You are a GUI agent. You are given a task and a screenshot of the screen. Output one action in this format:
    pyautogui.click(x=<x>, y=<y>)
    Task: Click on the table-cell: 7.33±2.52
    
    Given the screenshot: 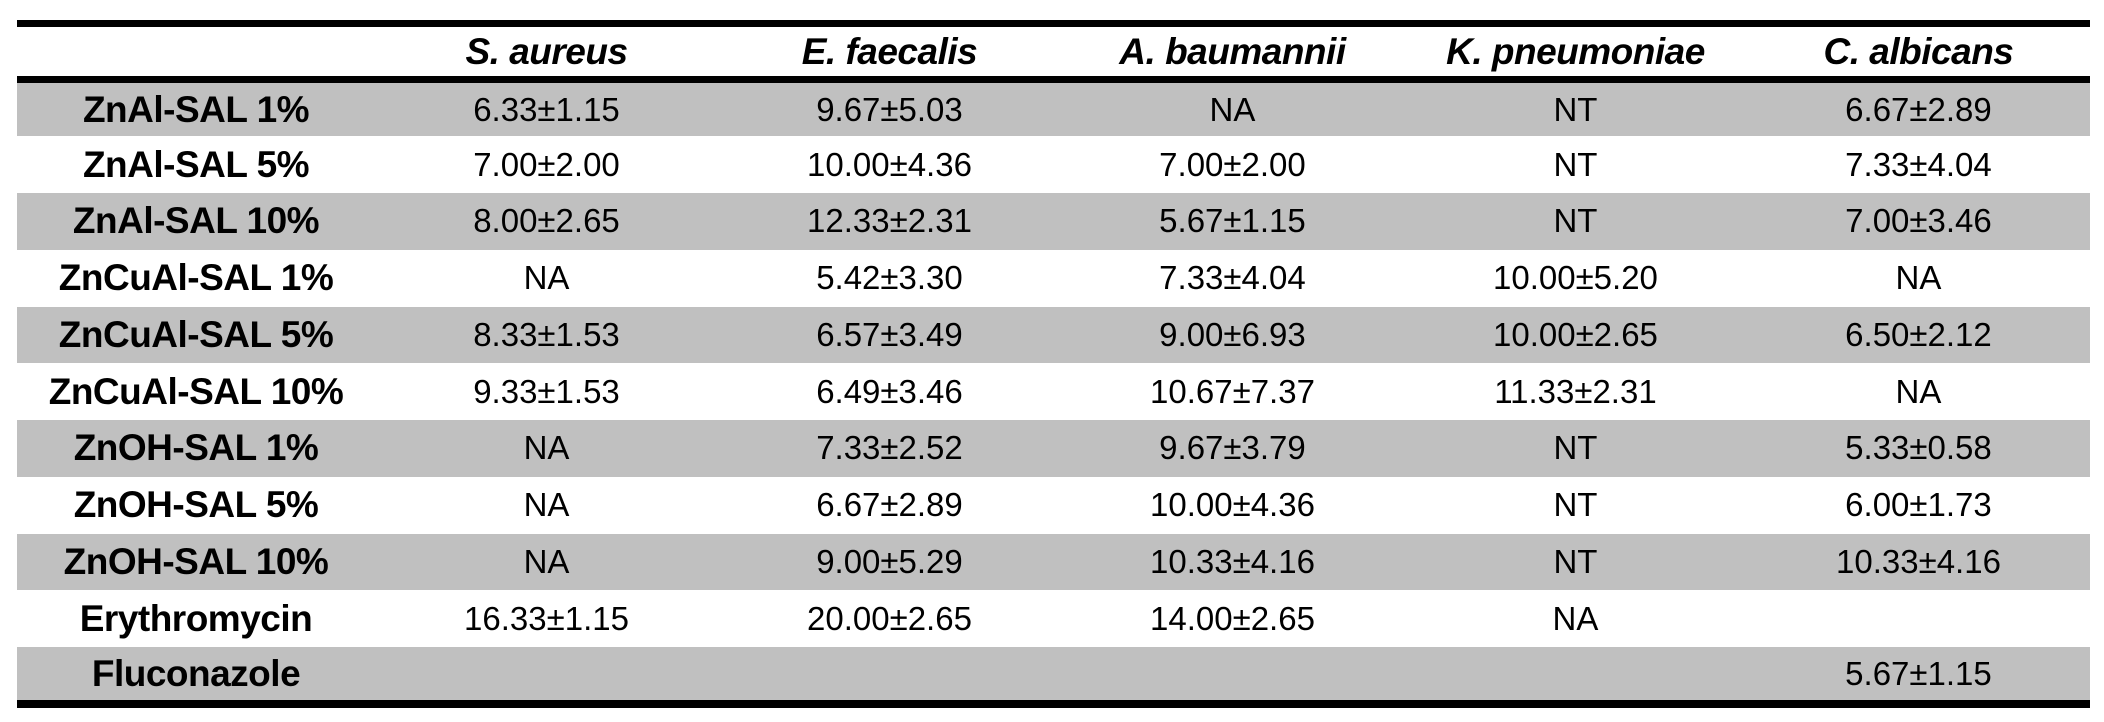 What is the action you would take?
    pyautogui.click(x=889, y=448)
    